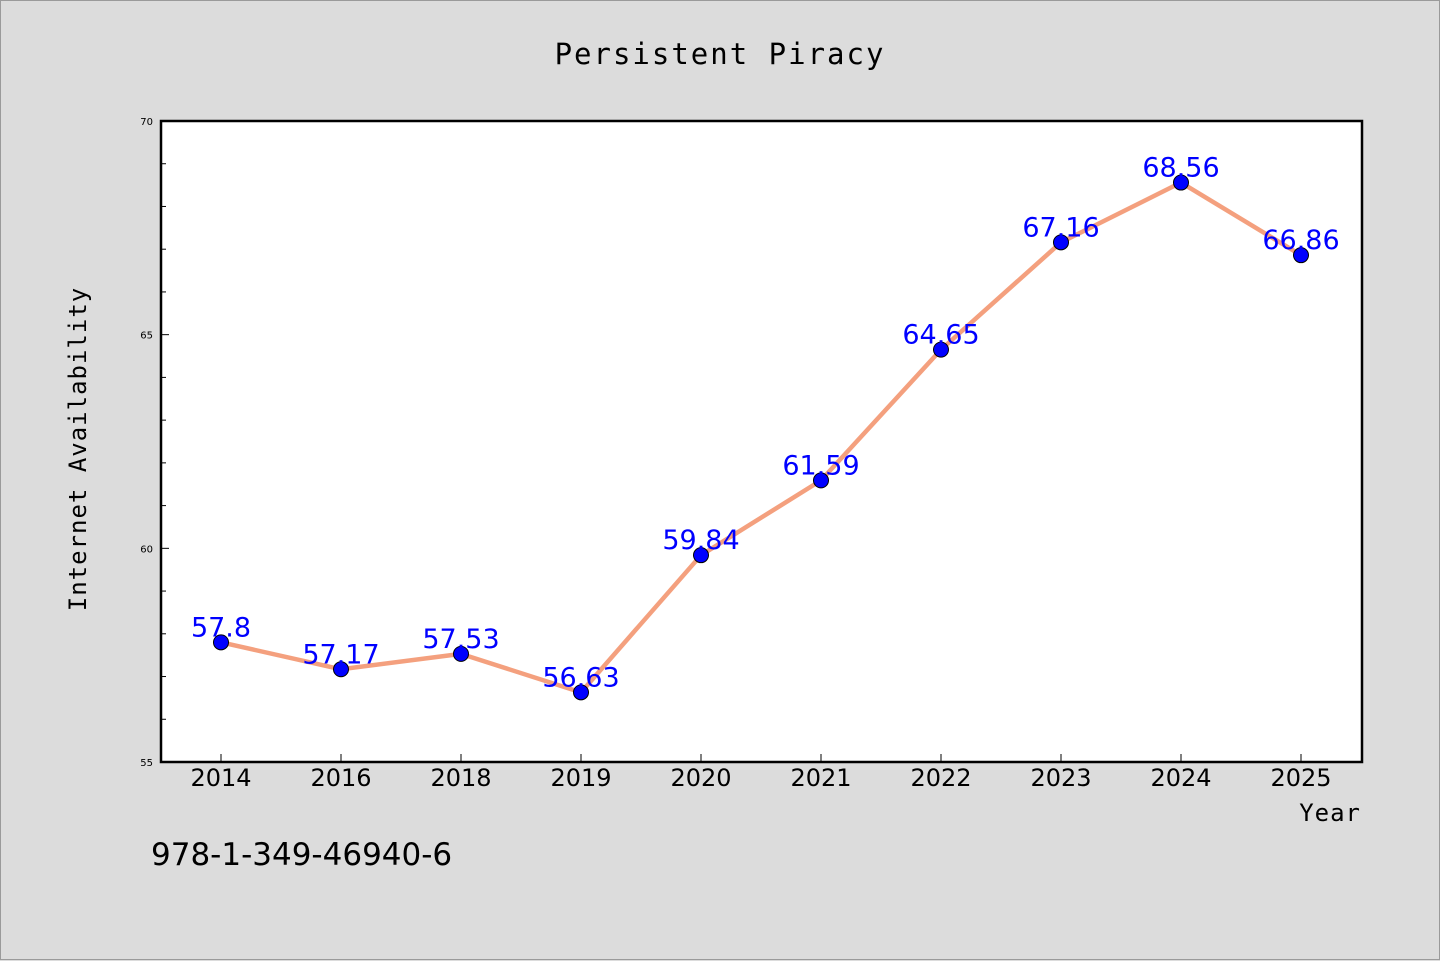  I want to click on data-label: 57.8, so click(221, 627).